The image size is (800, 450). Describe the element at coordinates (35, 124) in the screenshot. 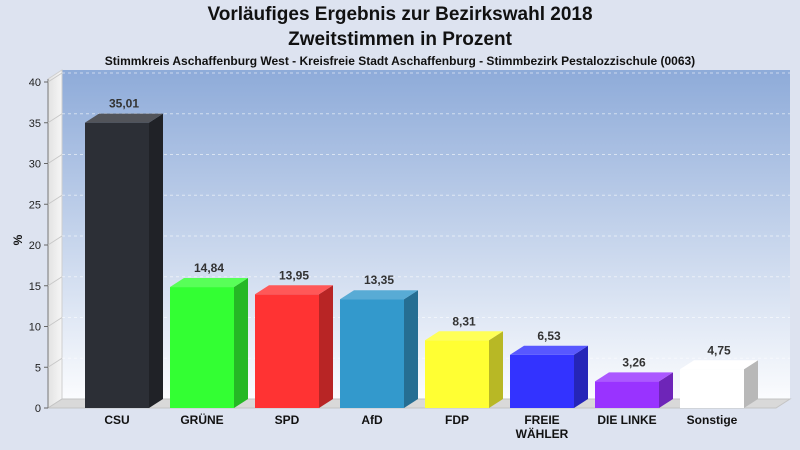

I see `y-tick-label: 35` at that location.